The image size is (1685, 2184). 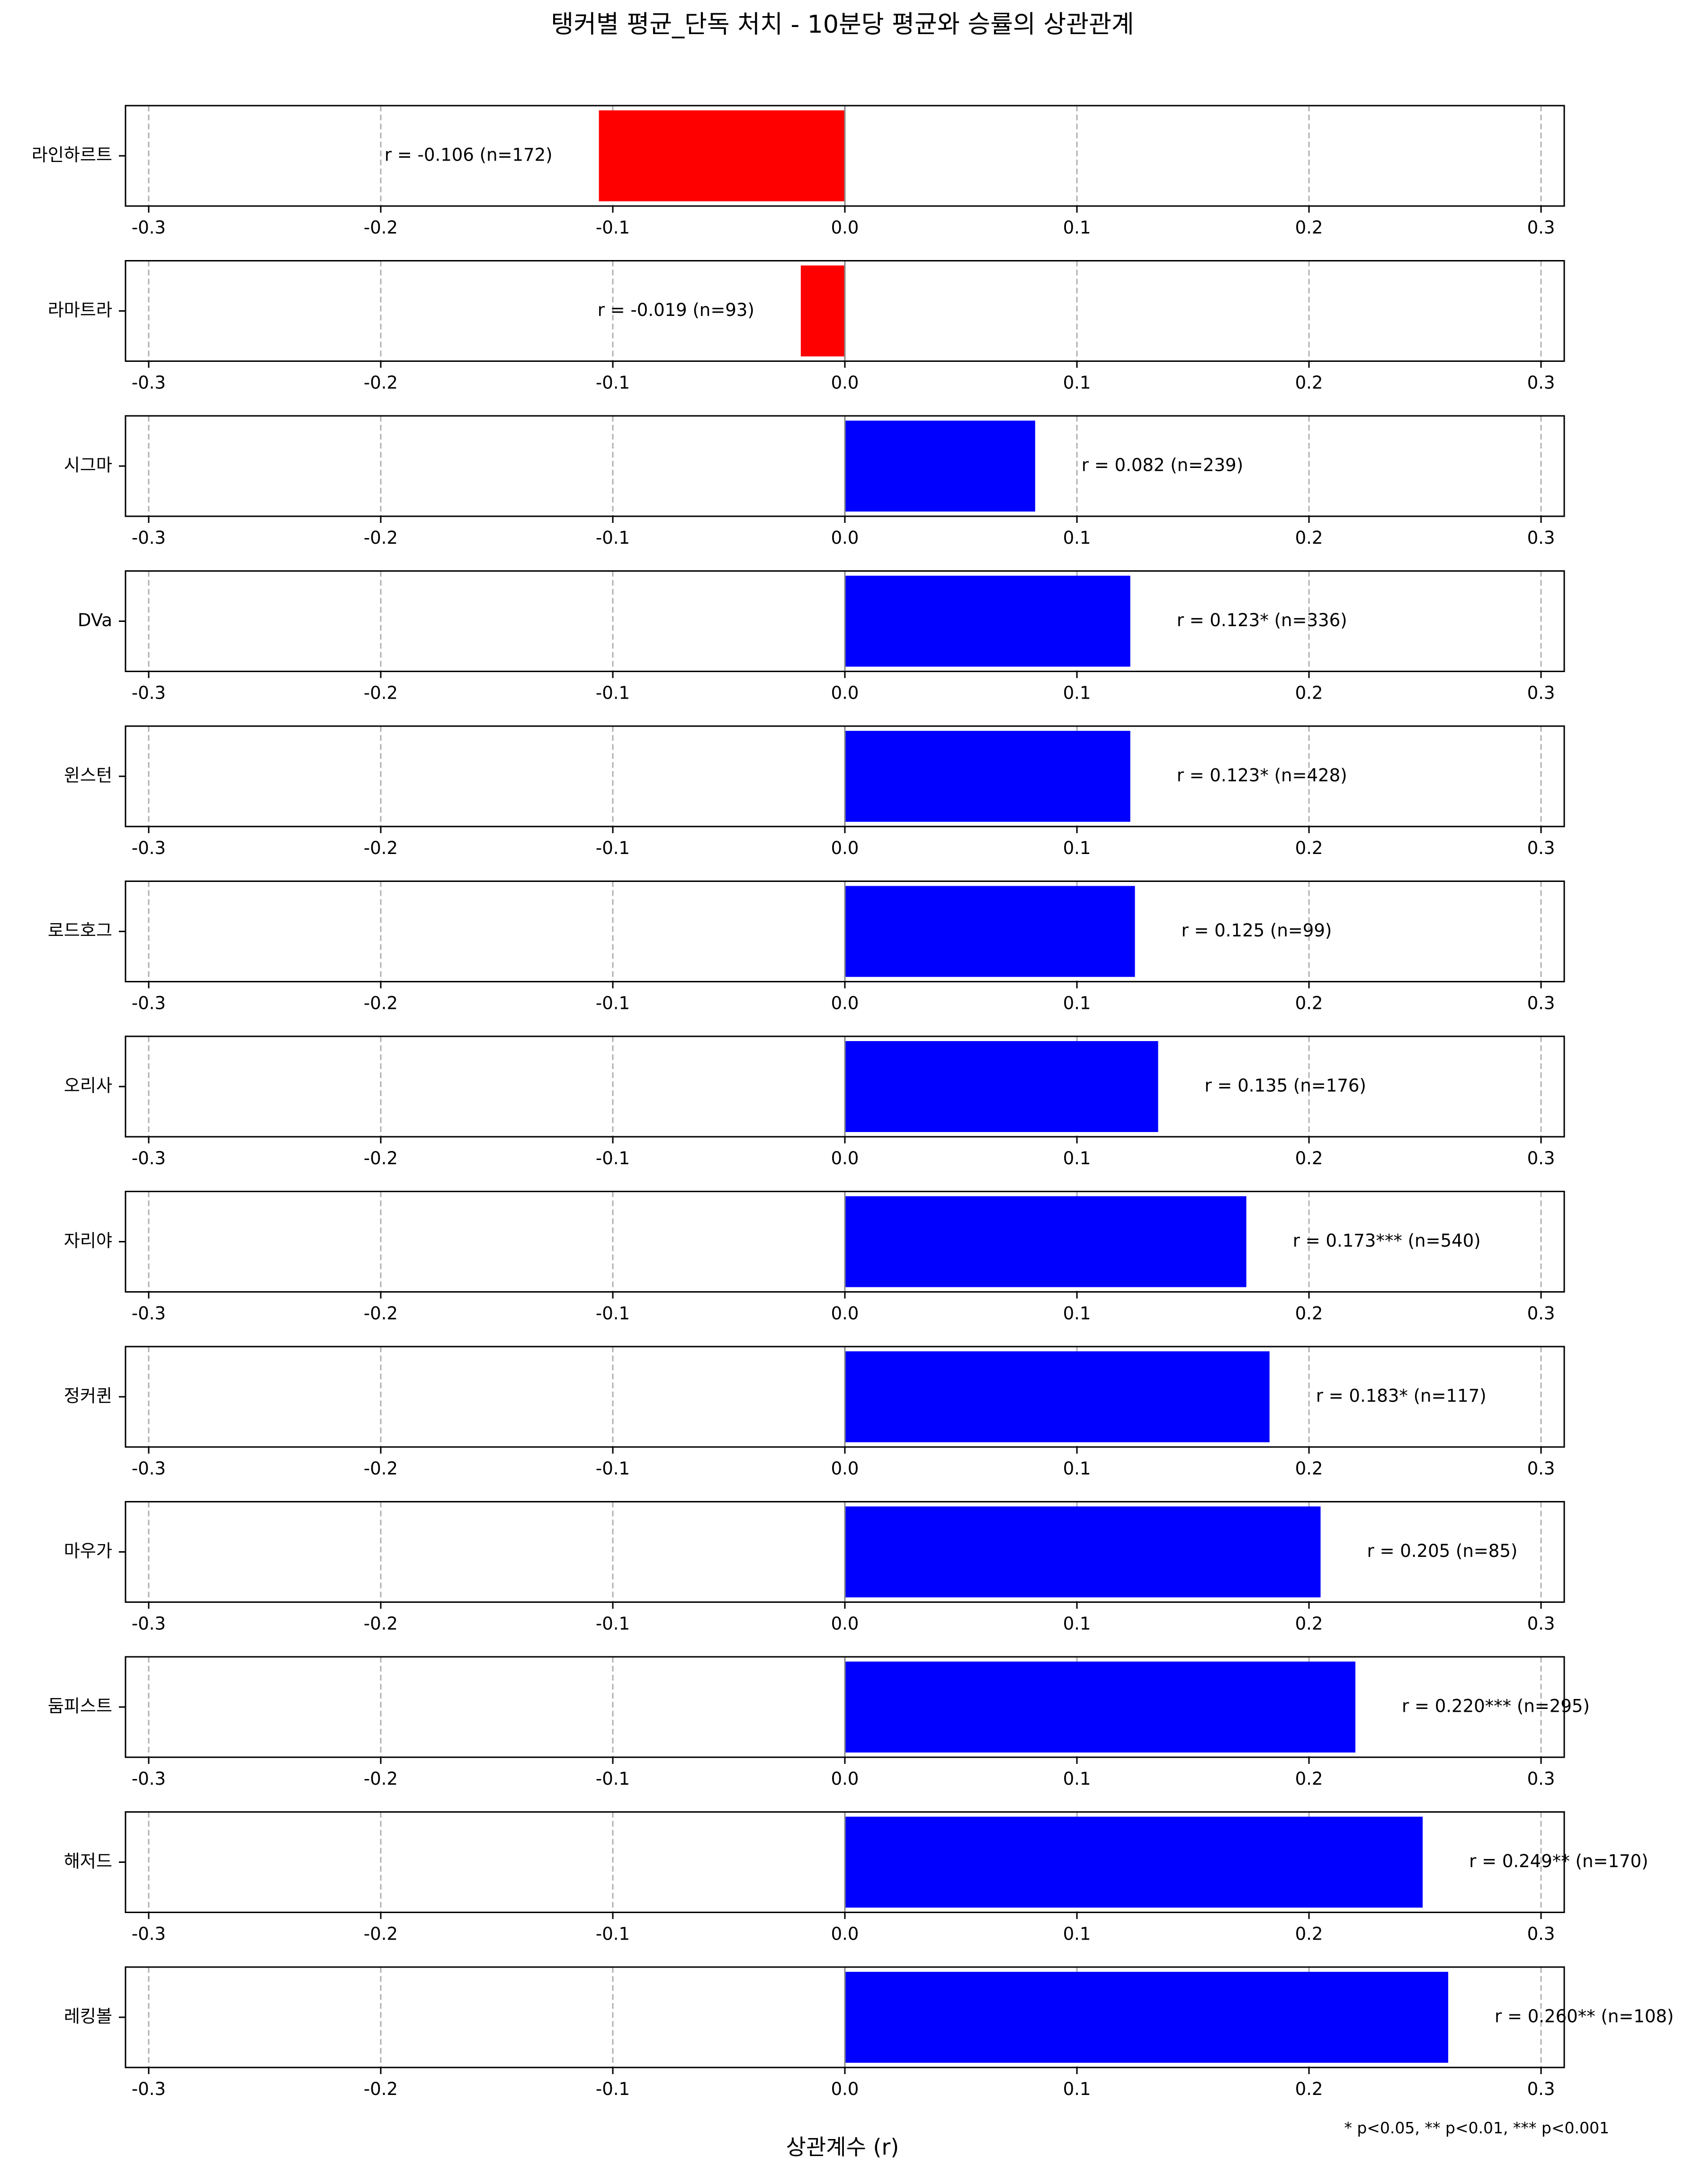 I want to click on category-label: 마우가, so click(x=88, y=1551).